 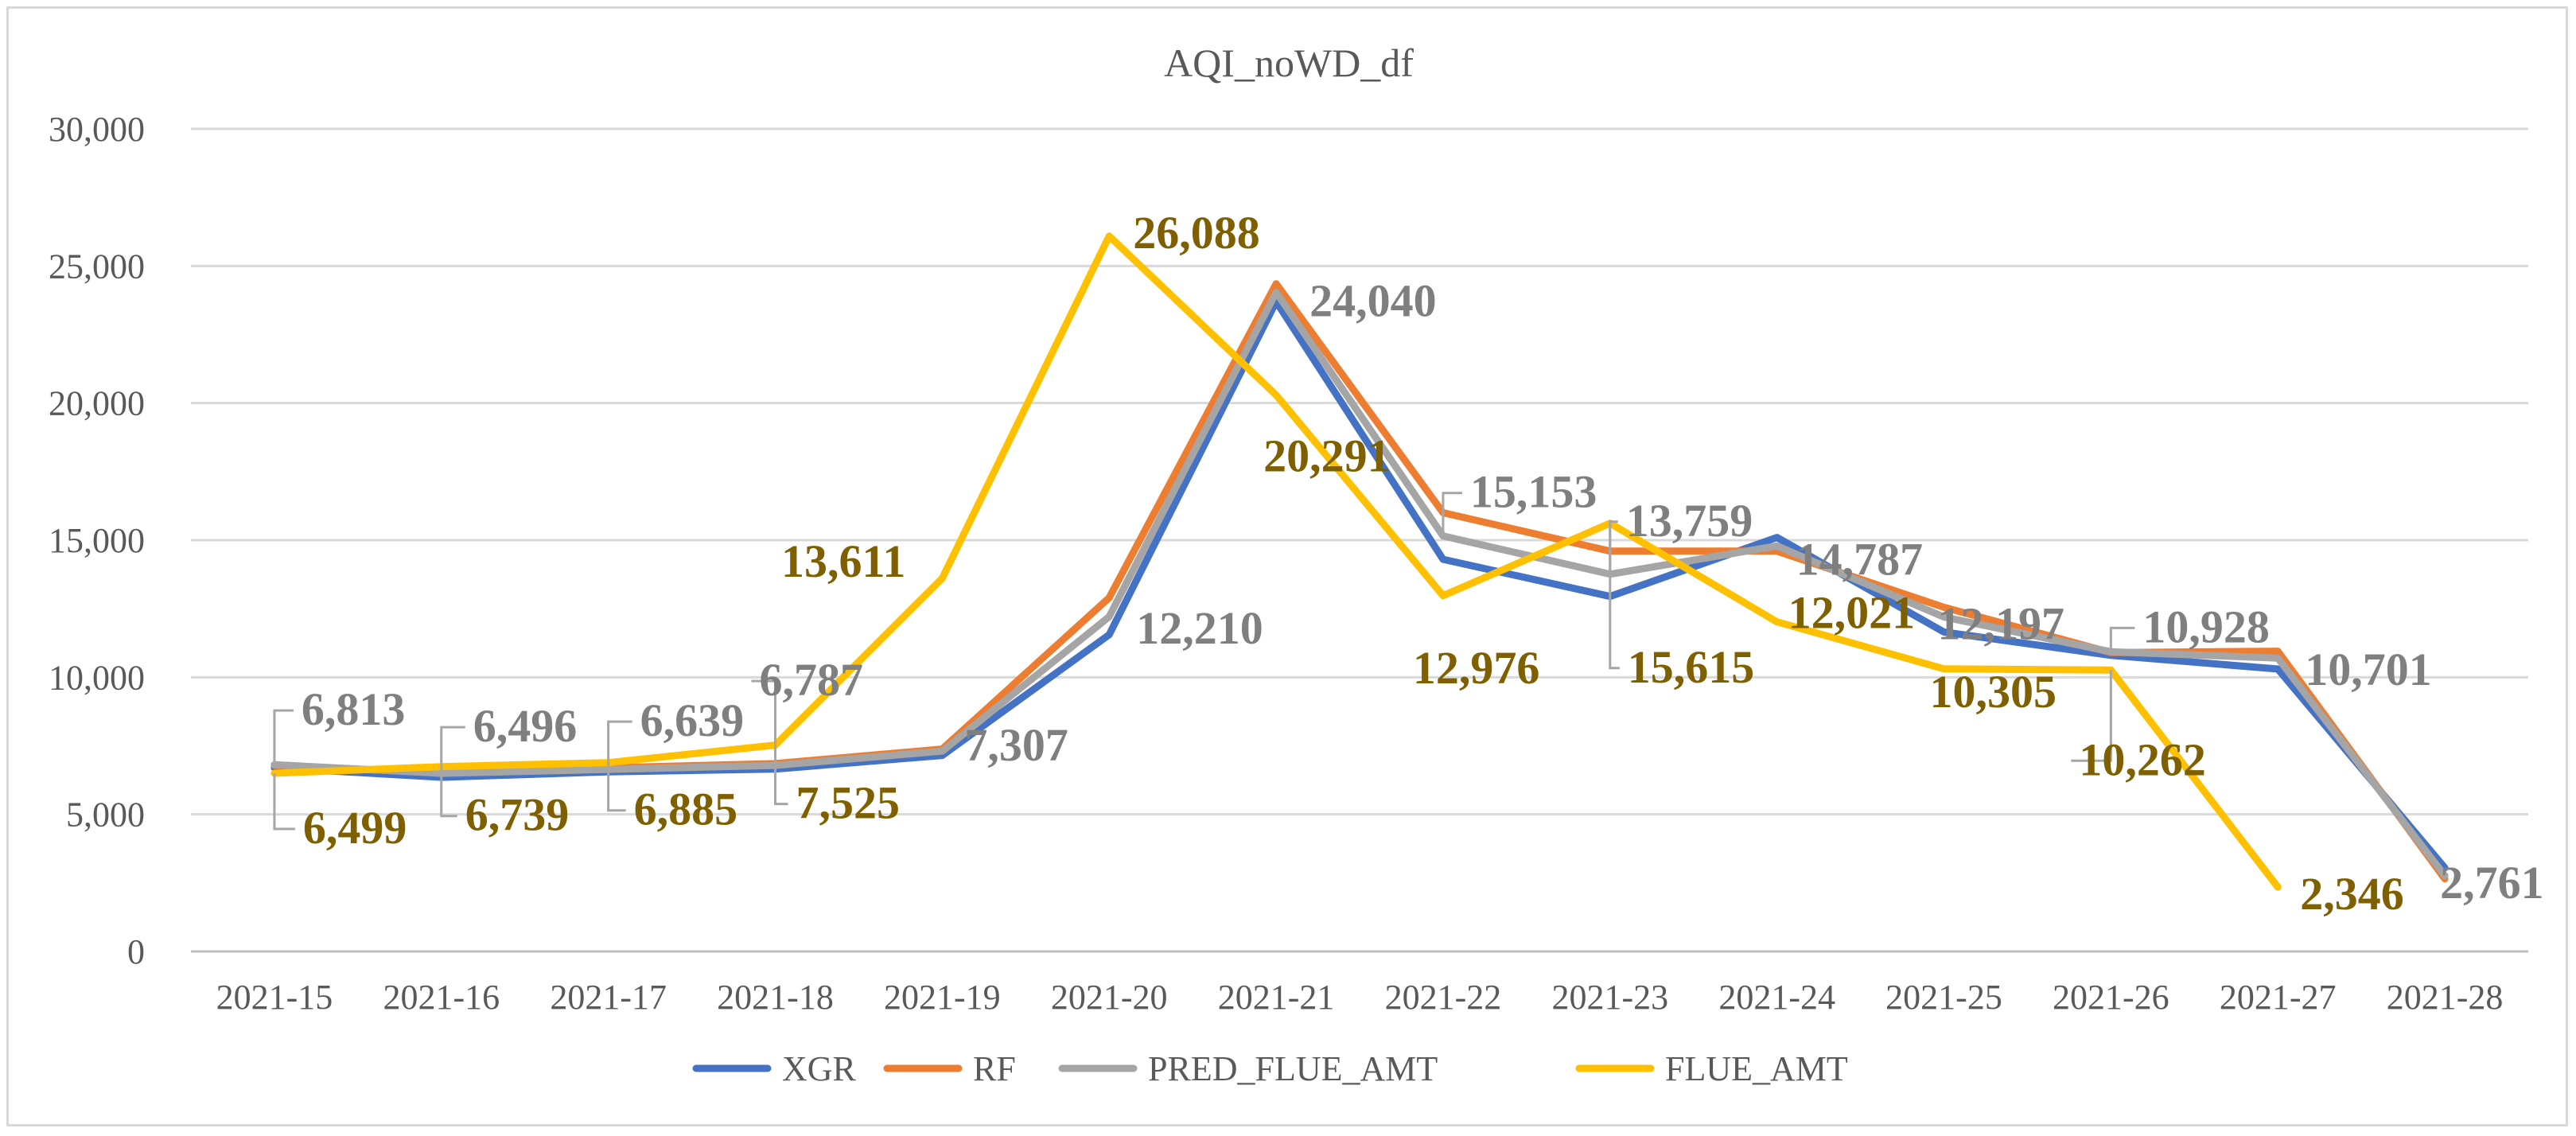 What do you see at coordinates (441, 997) in the screenshot?
I see `x-tick-label: 2021-16` at bounding box center [441, 997].